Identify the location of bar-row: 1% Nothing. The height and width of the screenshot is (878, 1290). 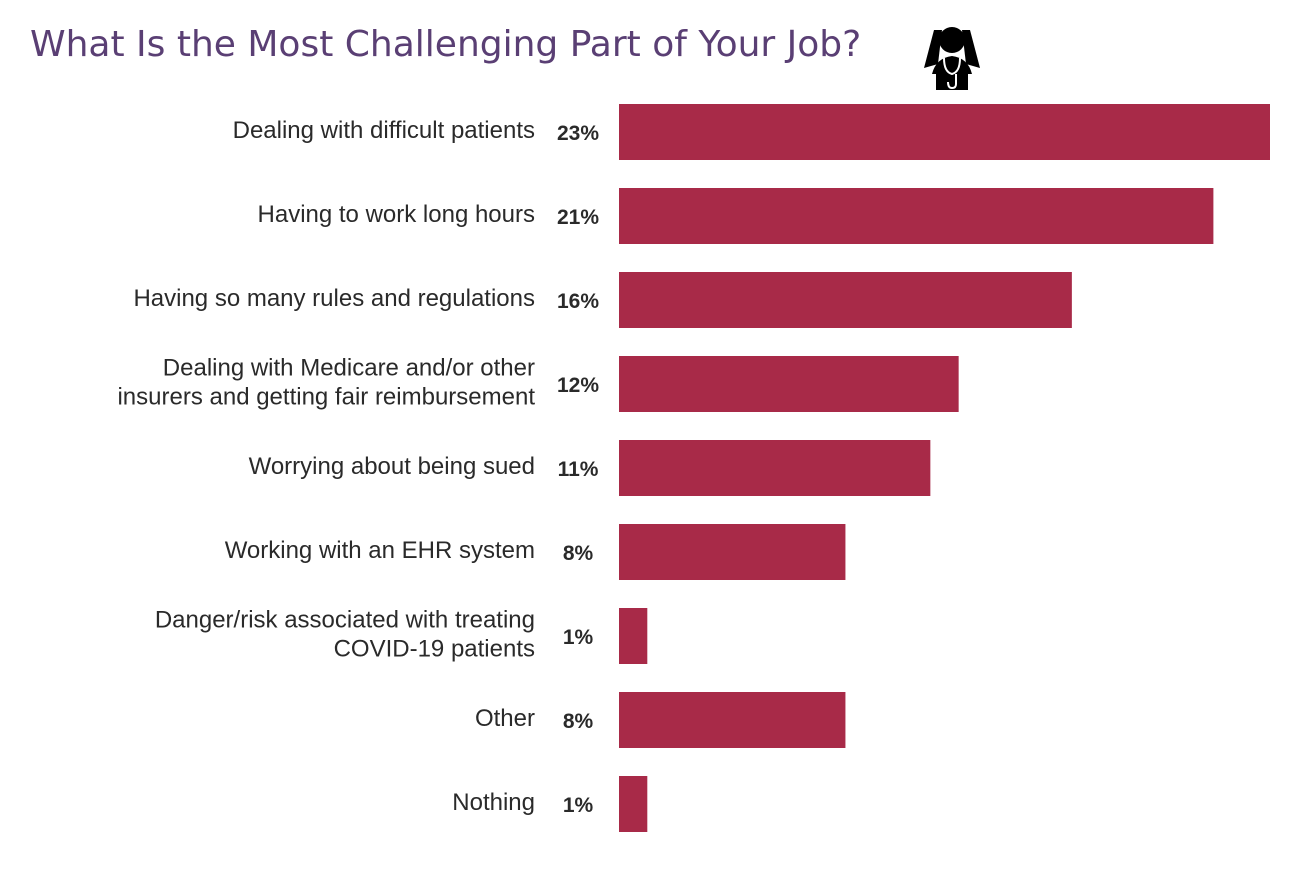
(550, 804).